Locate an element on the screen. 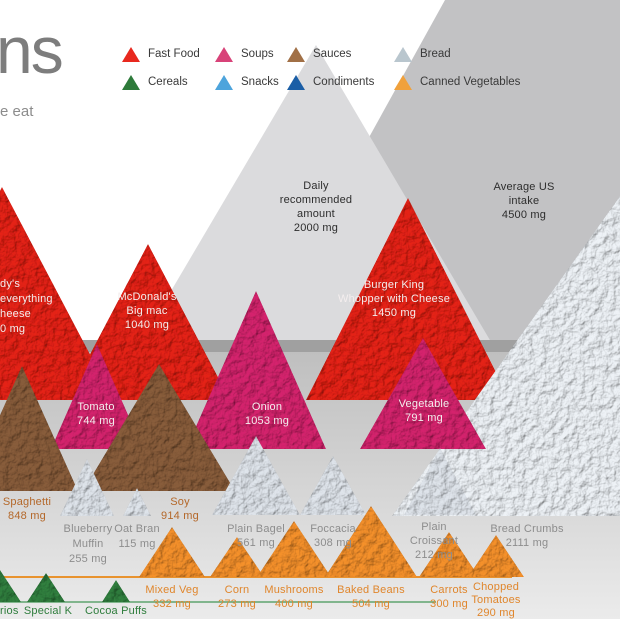 Image resolution: width=620 pixels, height=619 pixels. foccacia-triangle is located at coordinates (333, 485).